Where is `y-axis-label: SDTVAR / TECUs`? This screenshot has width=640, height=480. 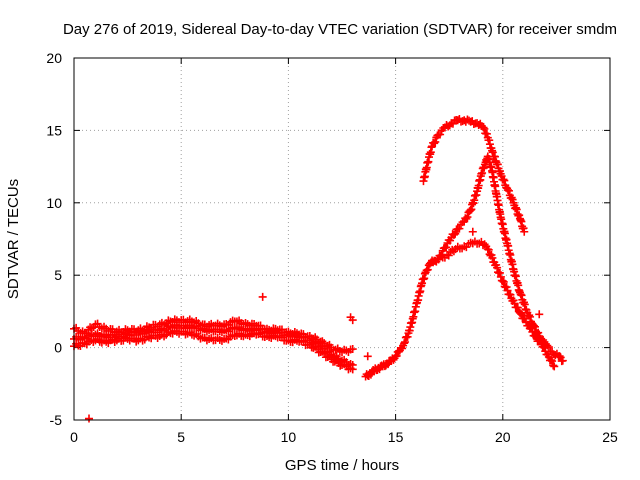
y-axis-label: SDTVAR / TECUs is located at coordinates (13, 239).